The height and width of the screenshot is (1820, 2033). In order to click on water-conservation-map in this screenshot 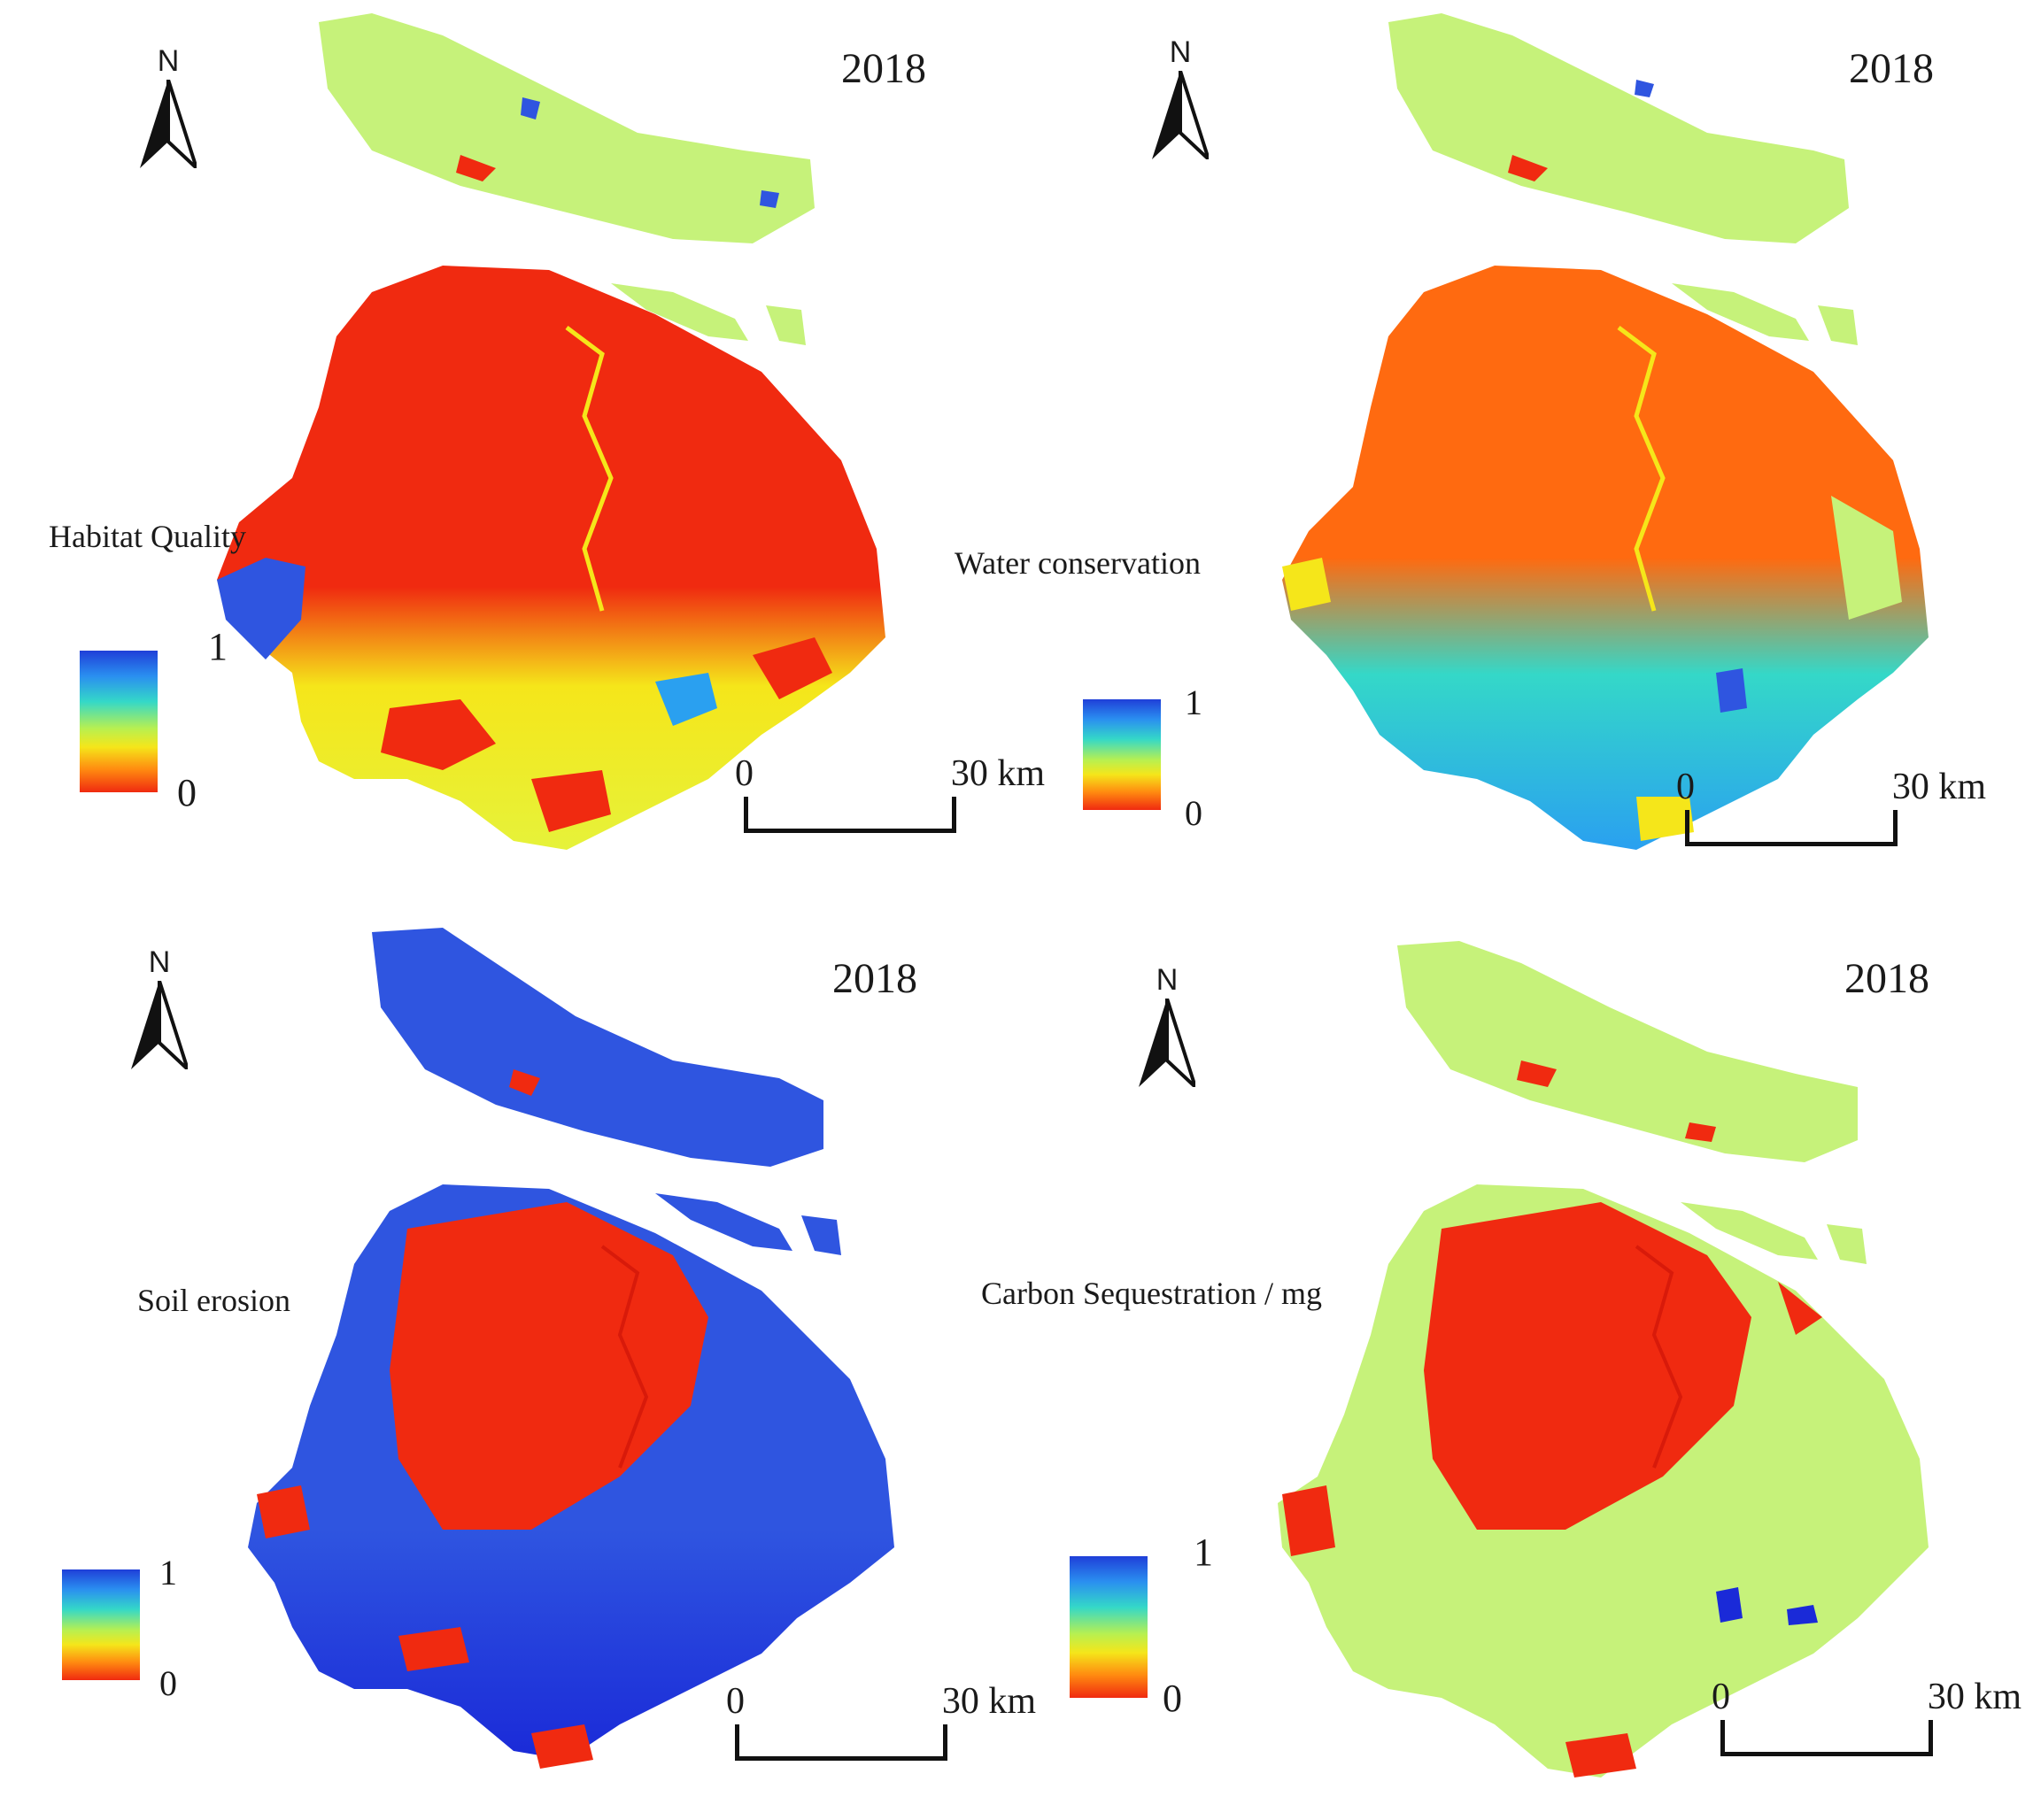, I will do `click(1605, 431)`.